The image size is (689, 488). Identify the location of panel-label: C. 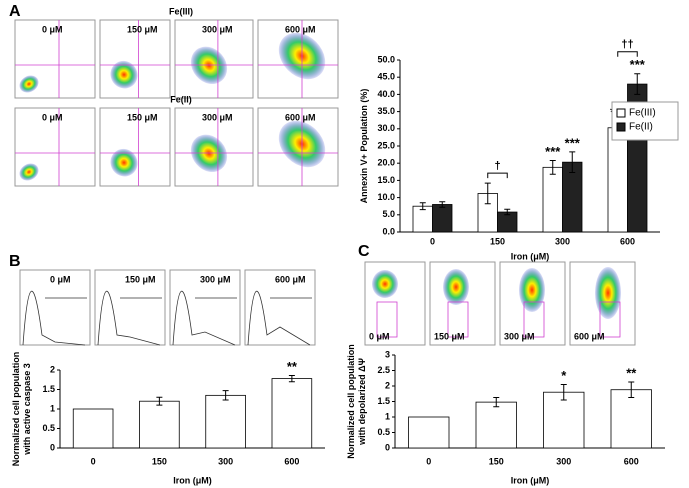
(364, 251).